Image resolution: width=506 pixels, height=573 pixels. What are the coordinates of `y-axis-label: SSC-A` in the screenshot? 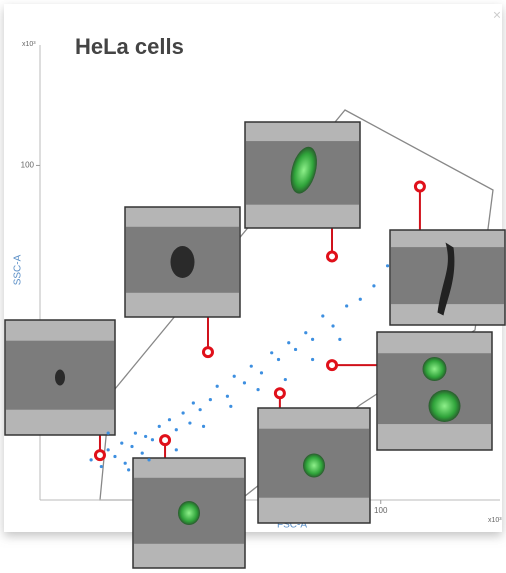 It's located at (18, 269).